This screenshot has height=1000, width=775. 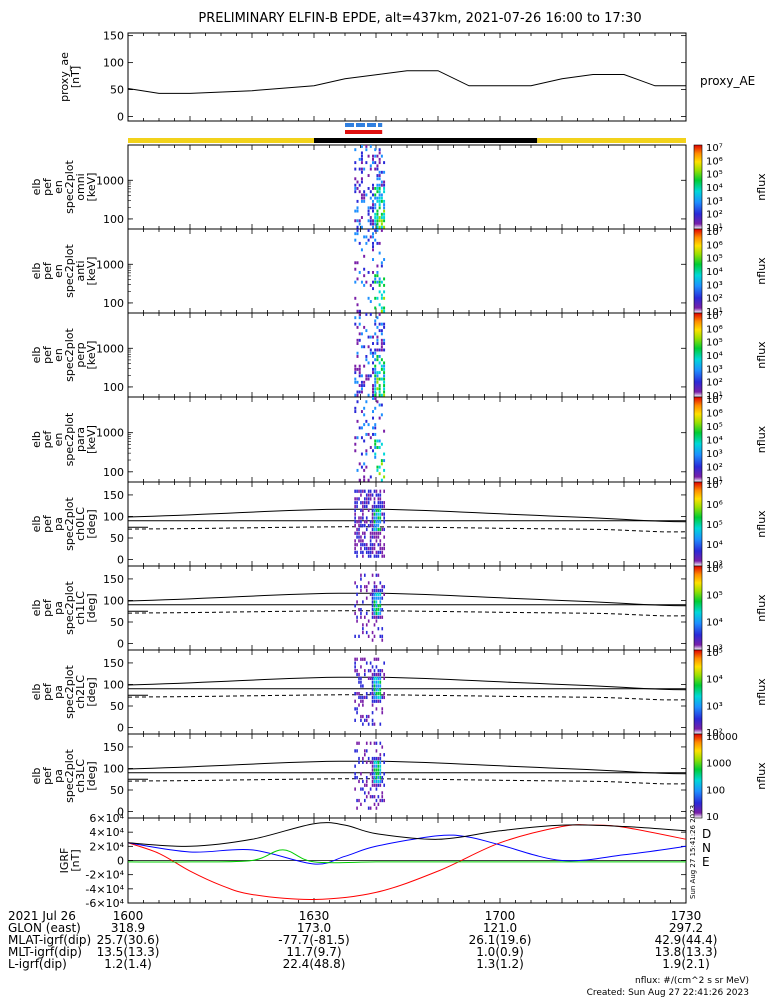 I want to click on ylabel-spec_omni: omni, so click(x=80, y=186).